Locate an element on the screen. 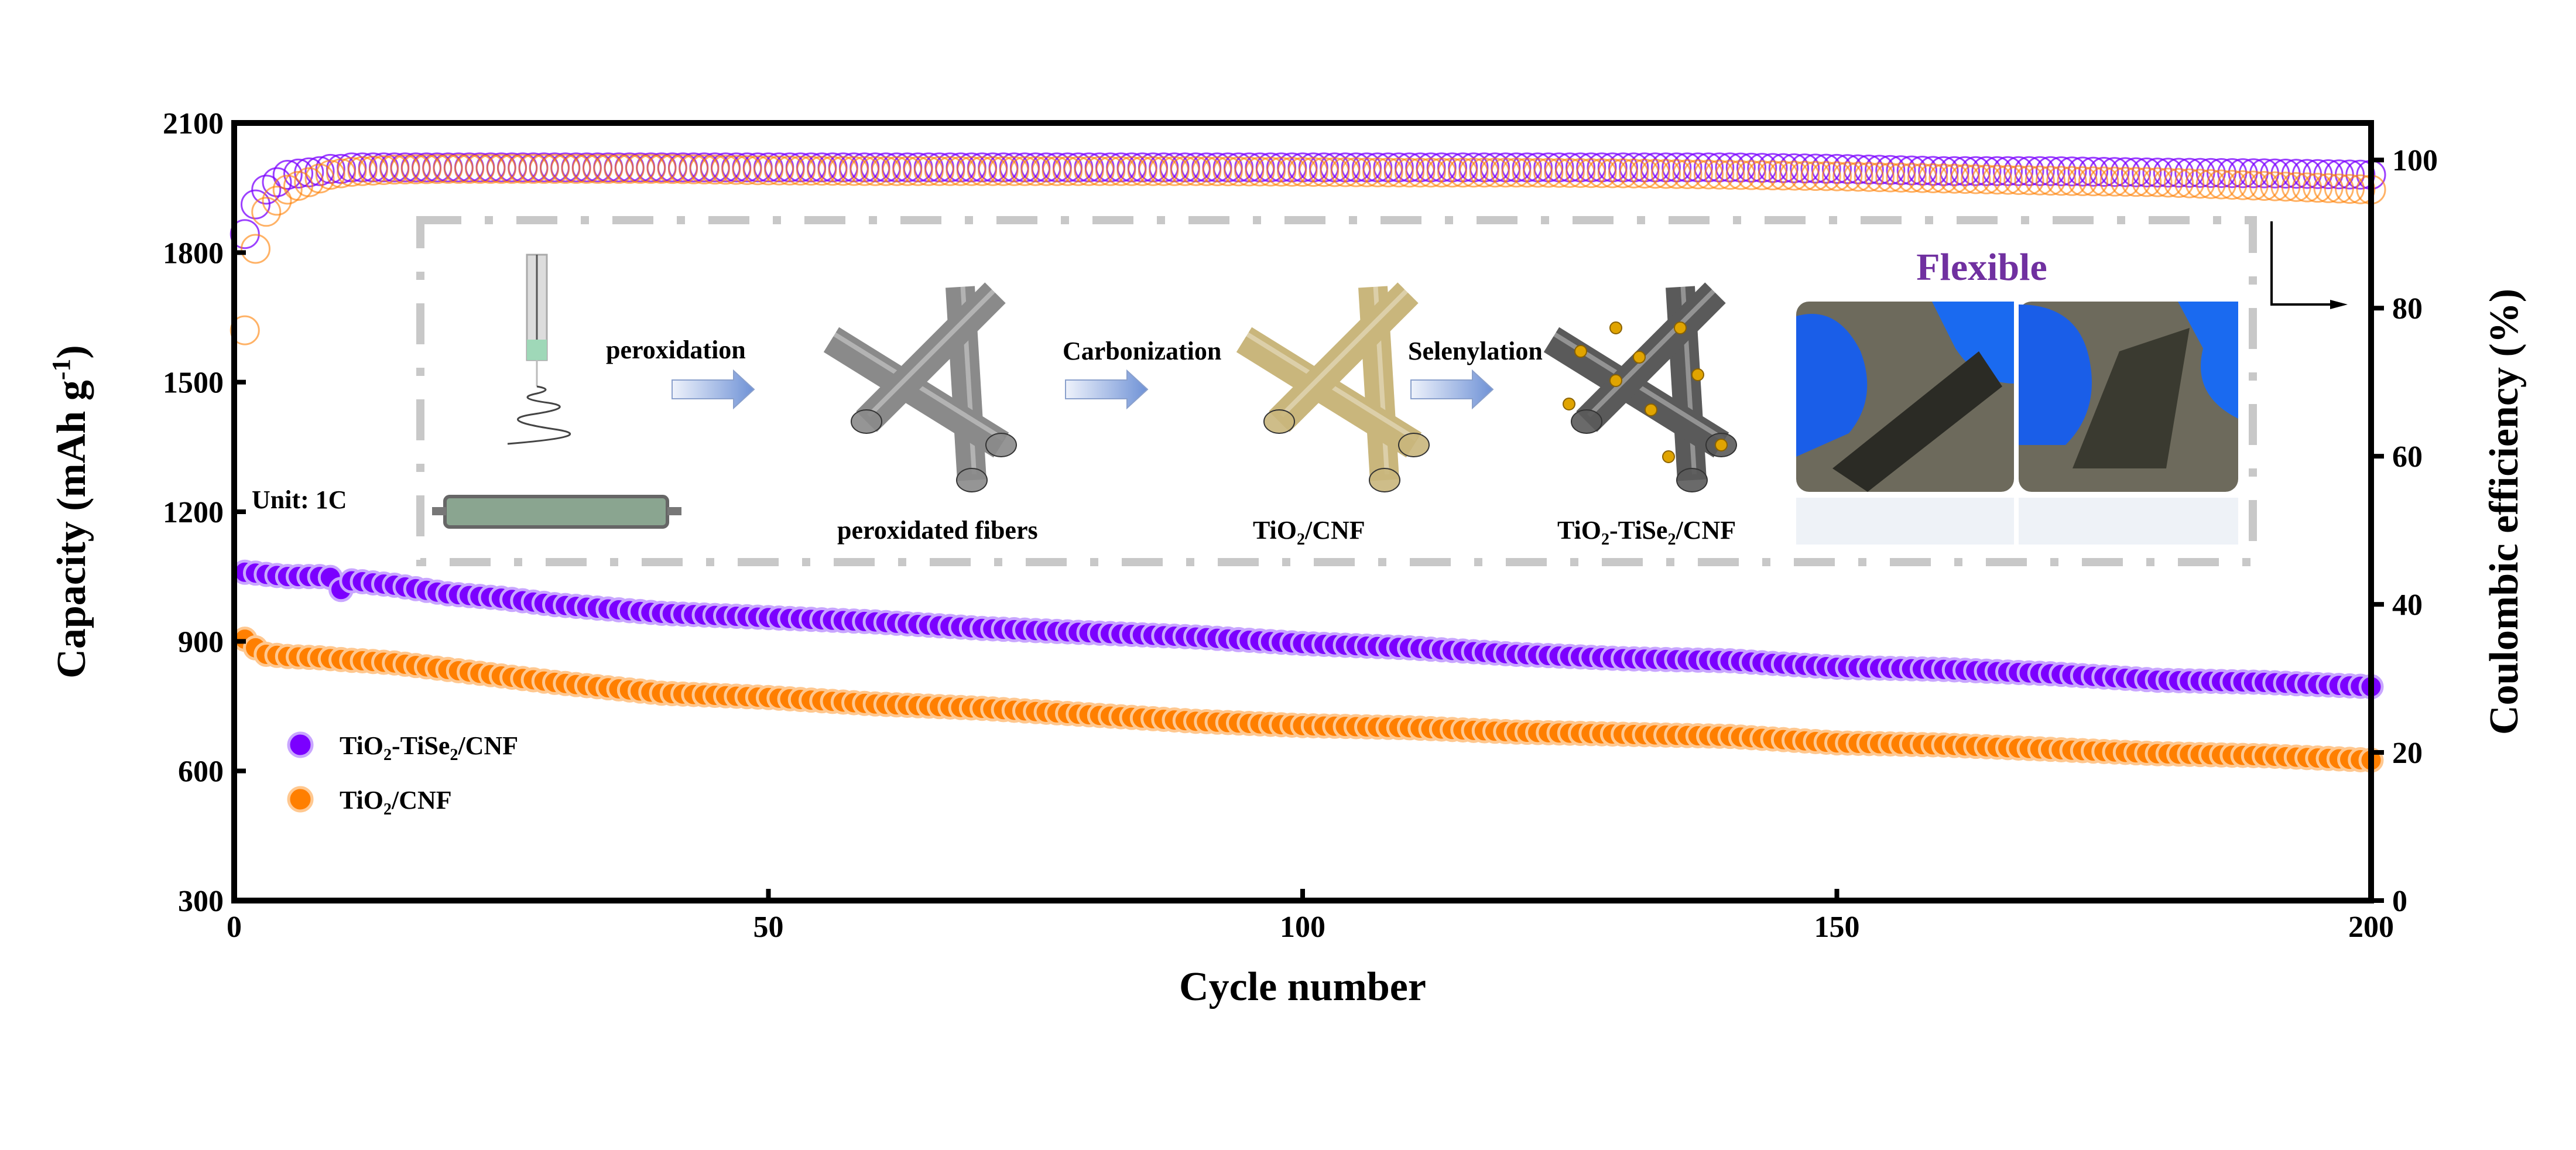  y-tick-label: 900 is located at coordinates (201, 642).